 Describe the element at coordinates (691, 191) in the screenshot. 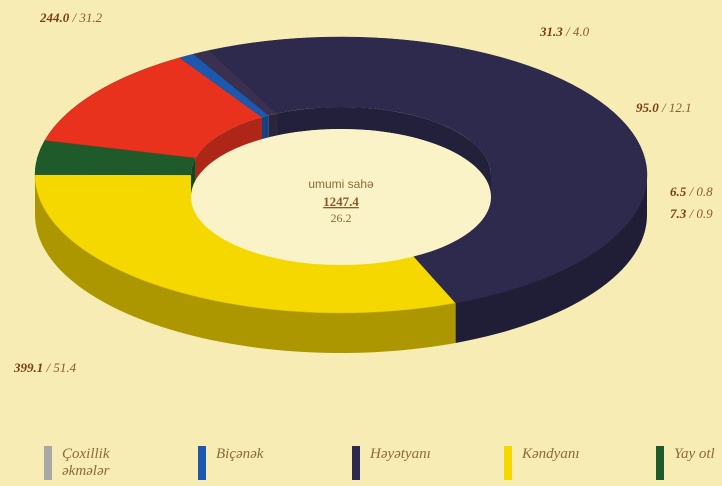

I see `slice-data-label: 6.5 / 0.8` at that location.